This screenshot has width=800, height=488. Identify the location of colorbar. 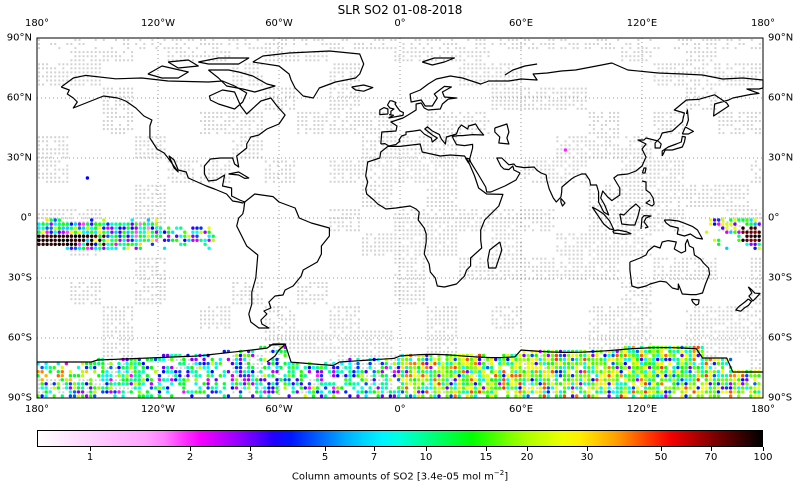
(400, 438).